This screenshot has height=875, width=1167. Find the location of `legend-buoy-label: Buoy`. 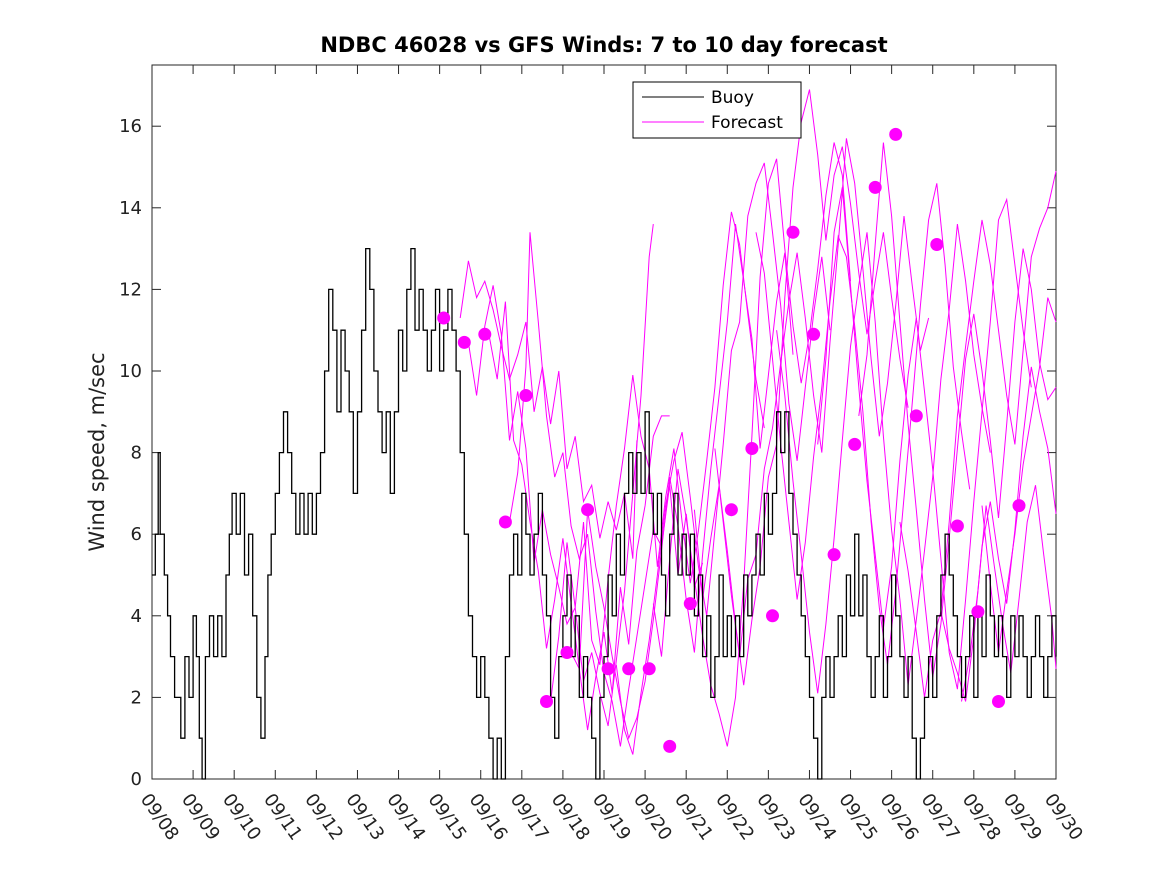

legend-buoy-label: Buoy is located at coordinates (732, 98).